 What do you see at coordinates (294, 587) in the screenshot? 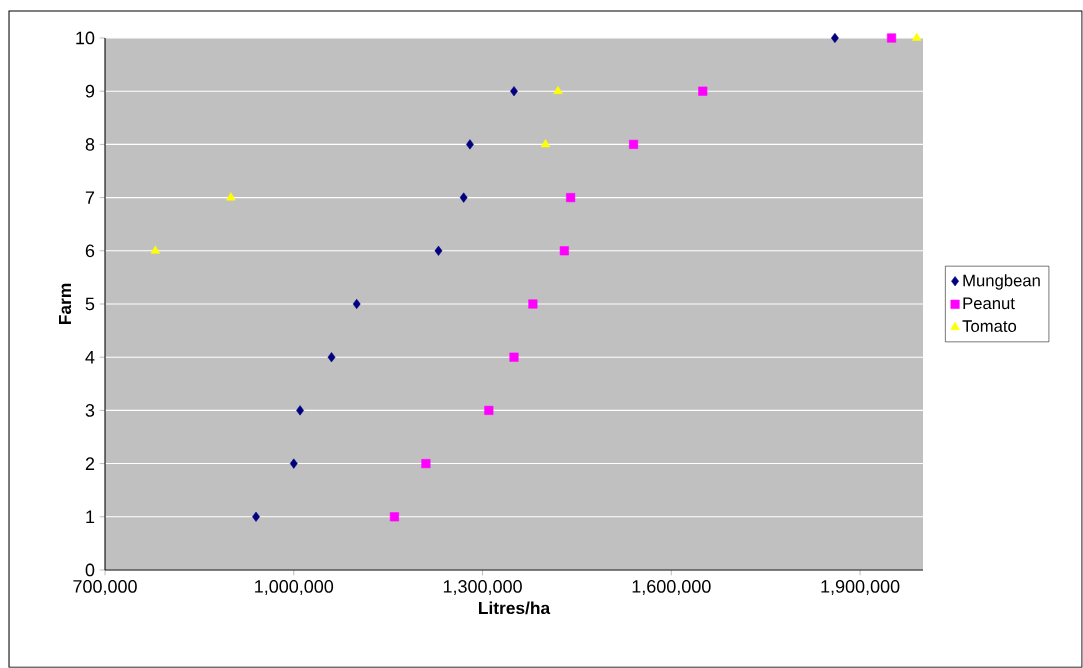
I see `x-tick-label: 1,000,000` at bounding box center [294, 587].